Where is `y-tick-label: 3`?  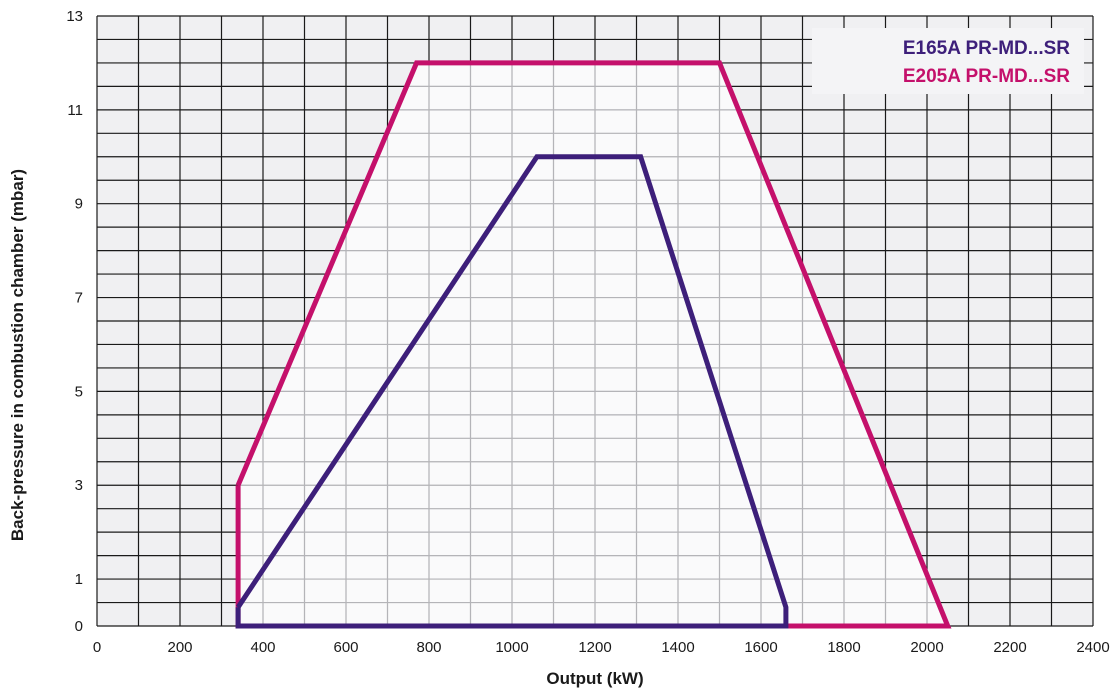
y-tick-label: 3 is located at coordinates (79, 485).